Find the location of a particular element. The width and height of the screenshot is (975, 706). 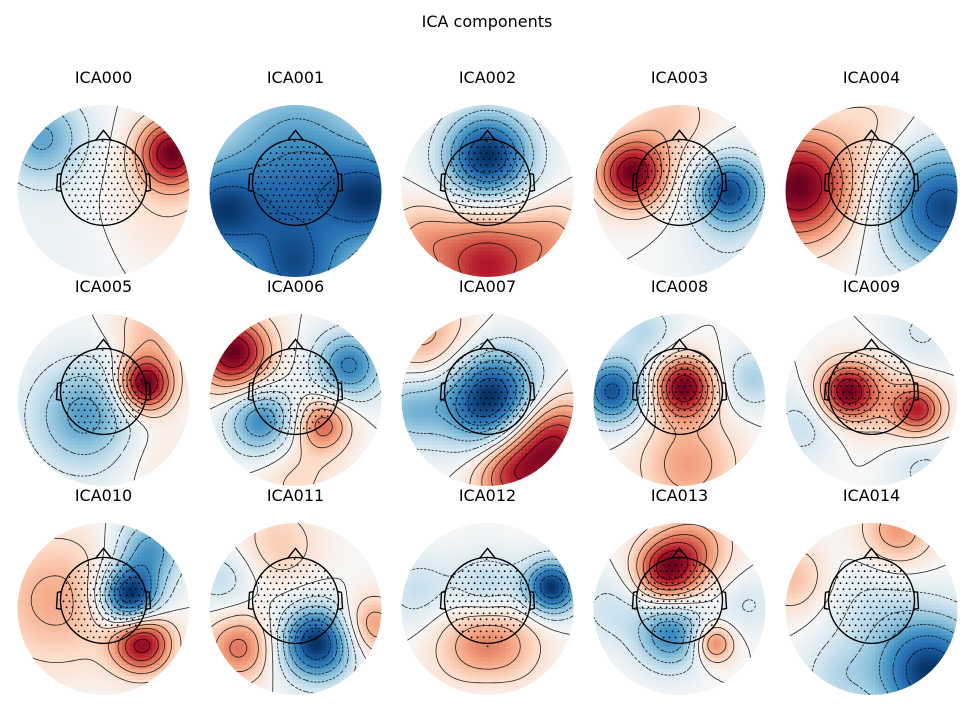

topomap-ica014: ICA014 is located at coordinates (871, 590).